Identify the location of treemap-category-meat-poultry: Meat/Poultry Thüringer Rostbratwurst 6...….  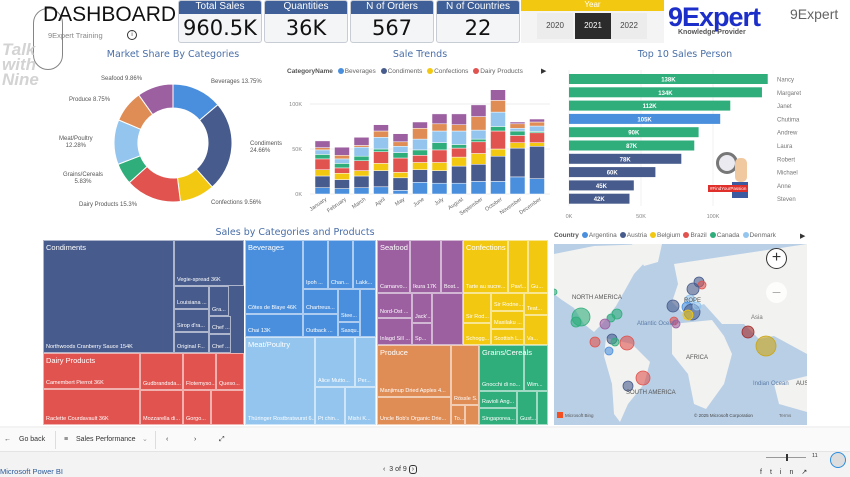
(310, 381).